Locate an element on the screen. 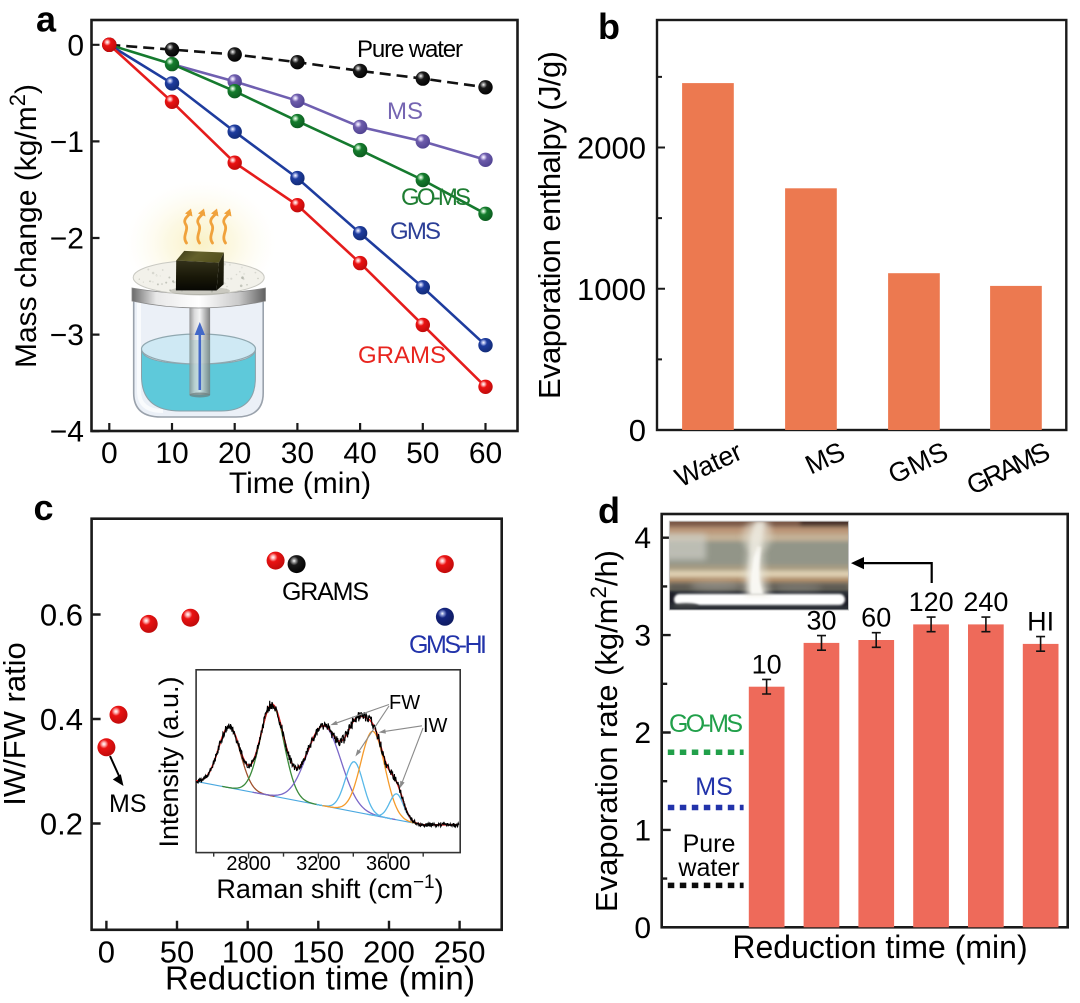 Image resolution: width=1080 pixels, height=1003 pixels. svg-text: 150 is located at coordinates (318, 952).